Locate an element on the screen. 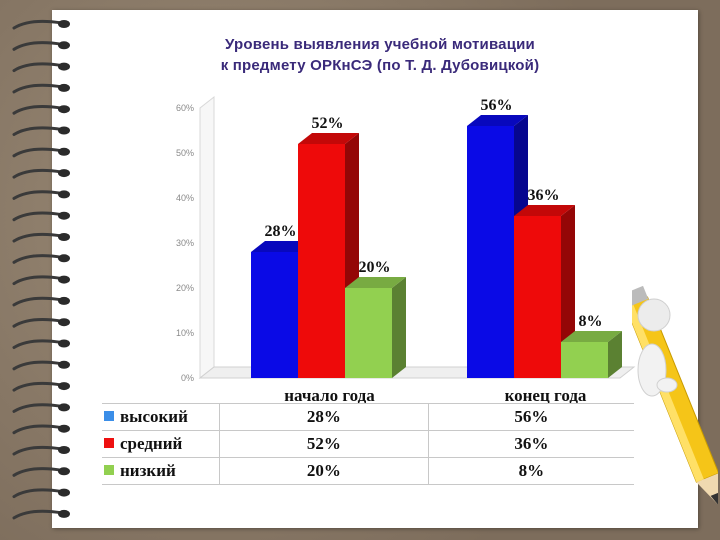 The width and height of the screenshot is (720, 540). legend-high: высокий is located at coordinates (161, 417).